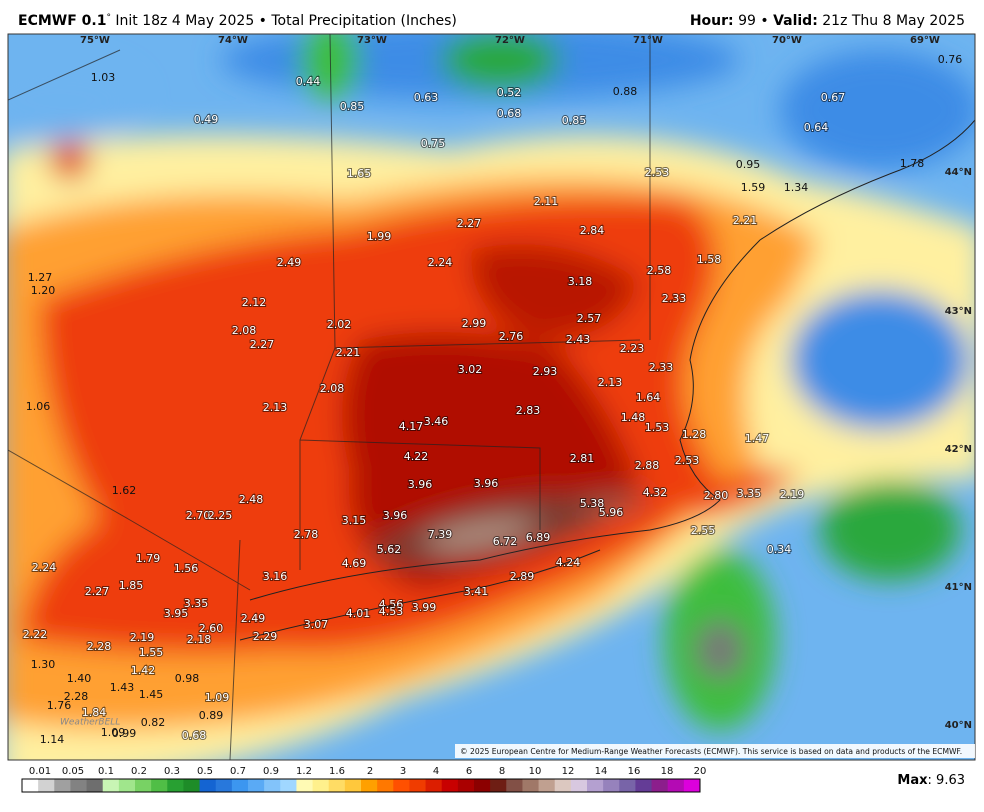 This screenshot has width=984, height=812. What do you see at coordinates (469, 771) in the screenshot?
I see `colorbar-label: 6` at bounding box center [469, 771].